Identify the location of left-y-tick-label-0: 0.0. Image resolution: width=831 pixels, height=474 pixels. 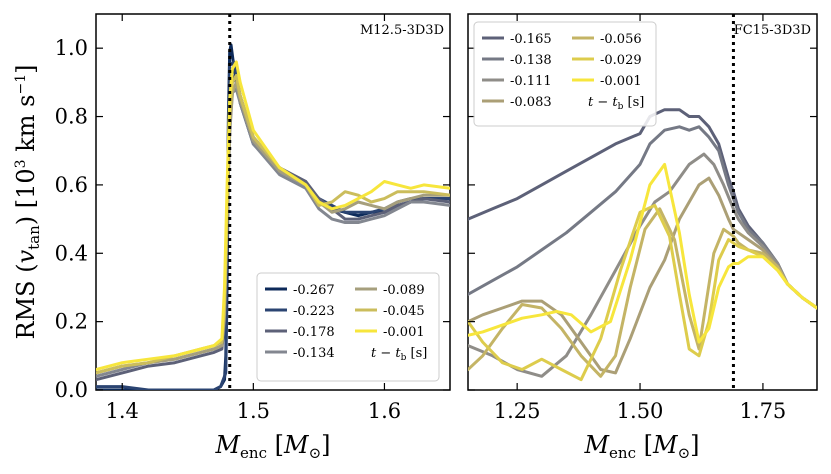
(71, 390).